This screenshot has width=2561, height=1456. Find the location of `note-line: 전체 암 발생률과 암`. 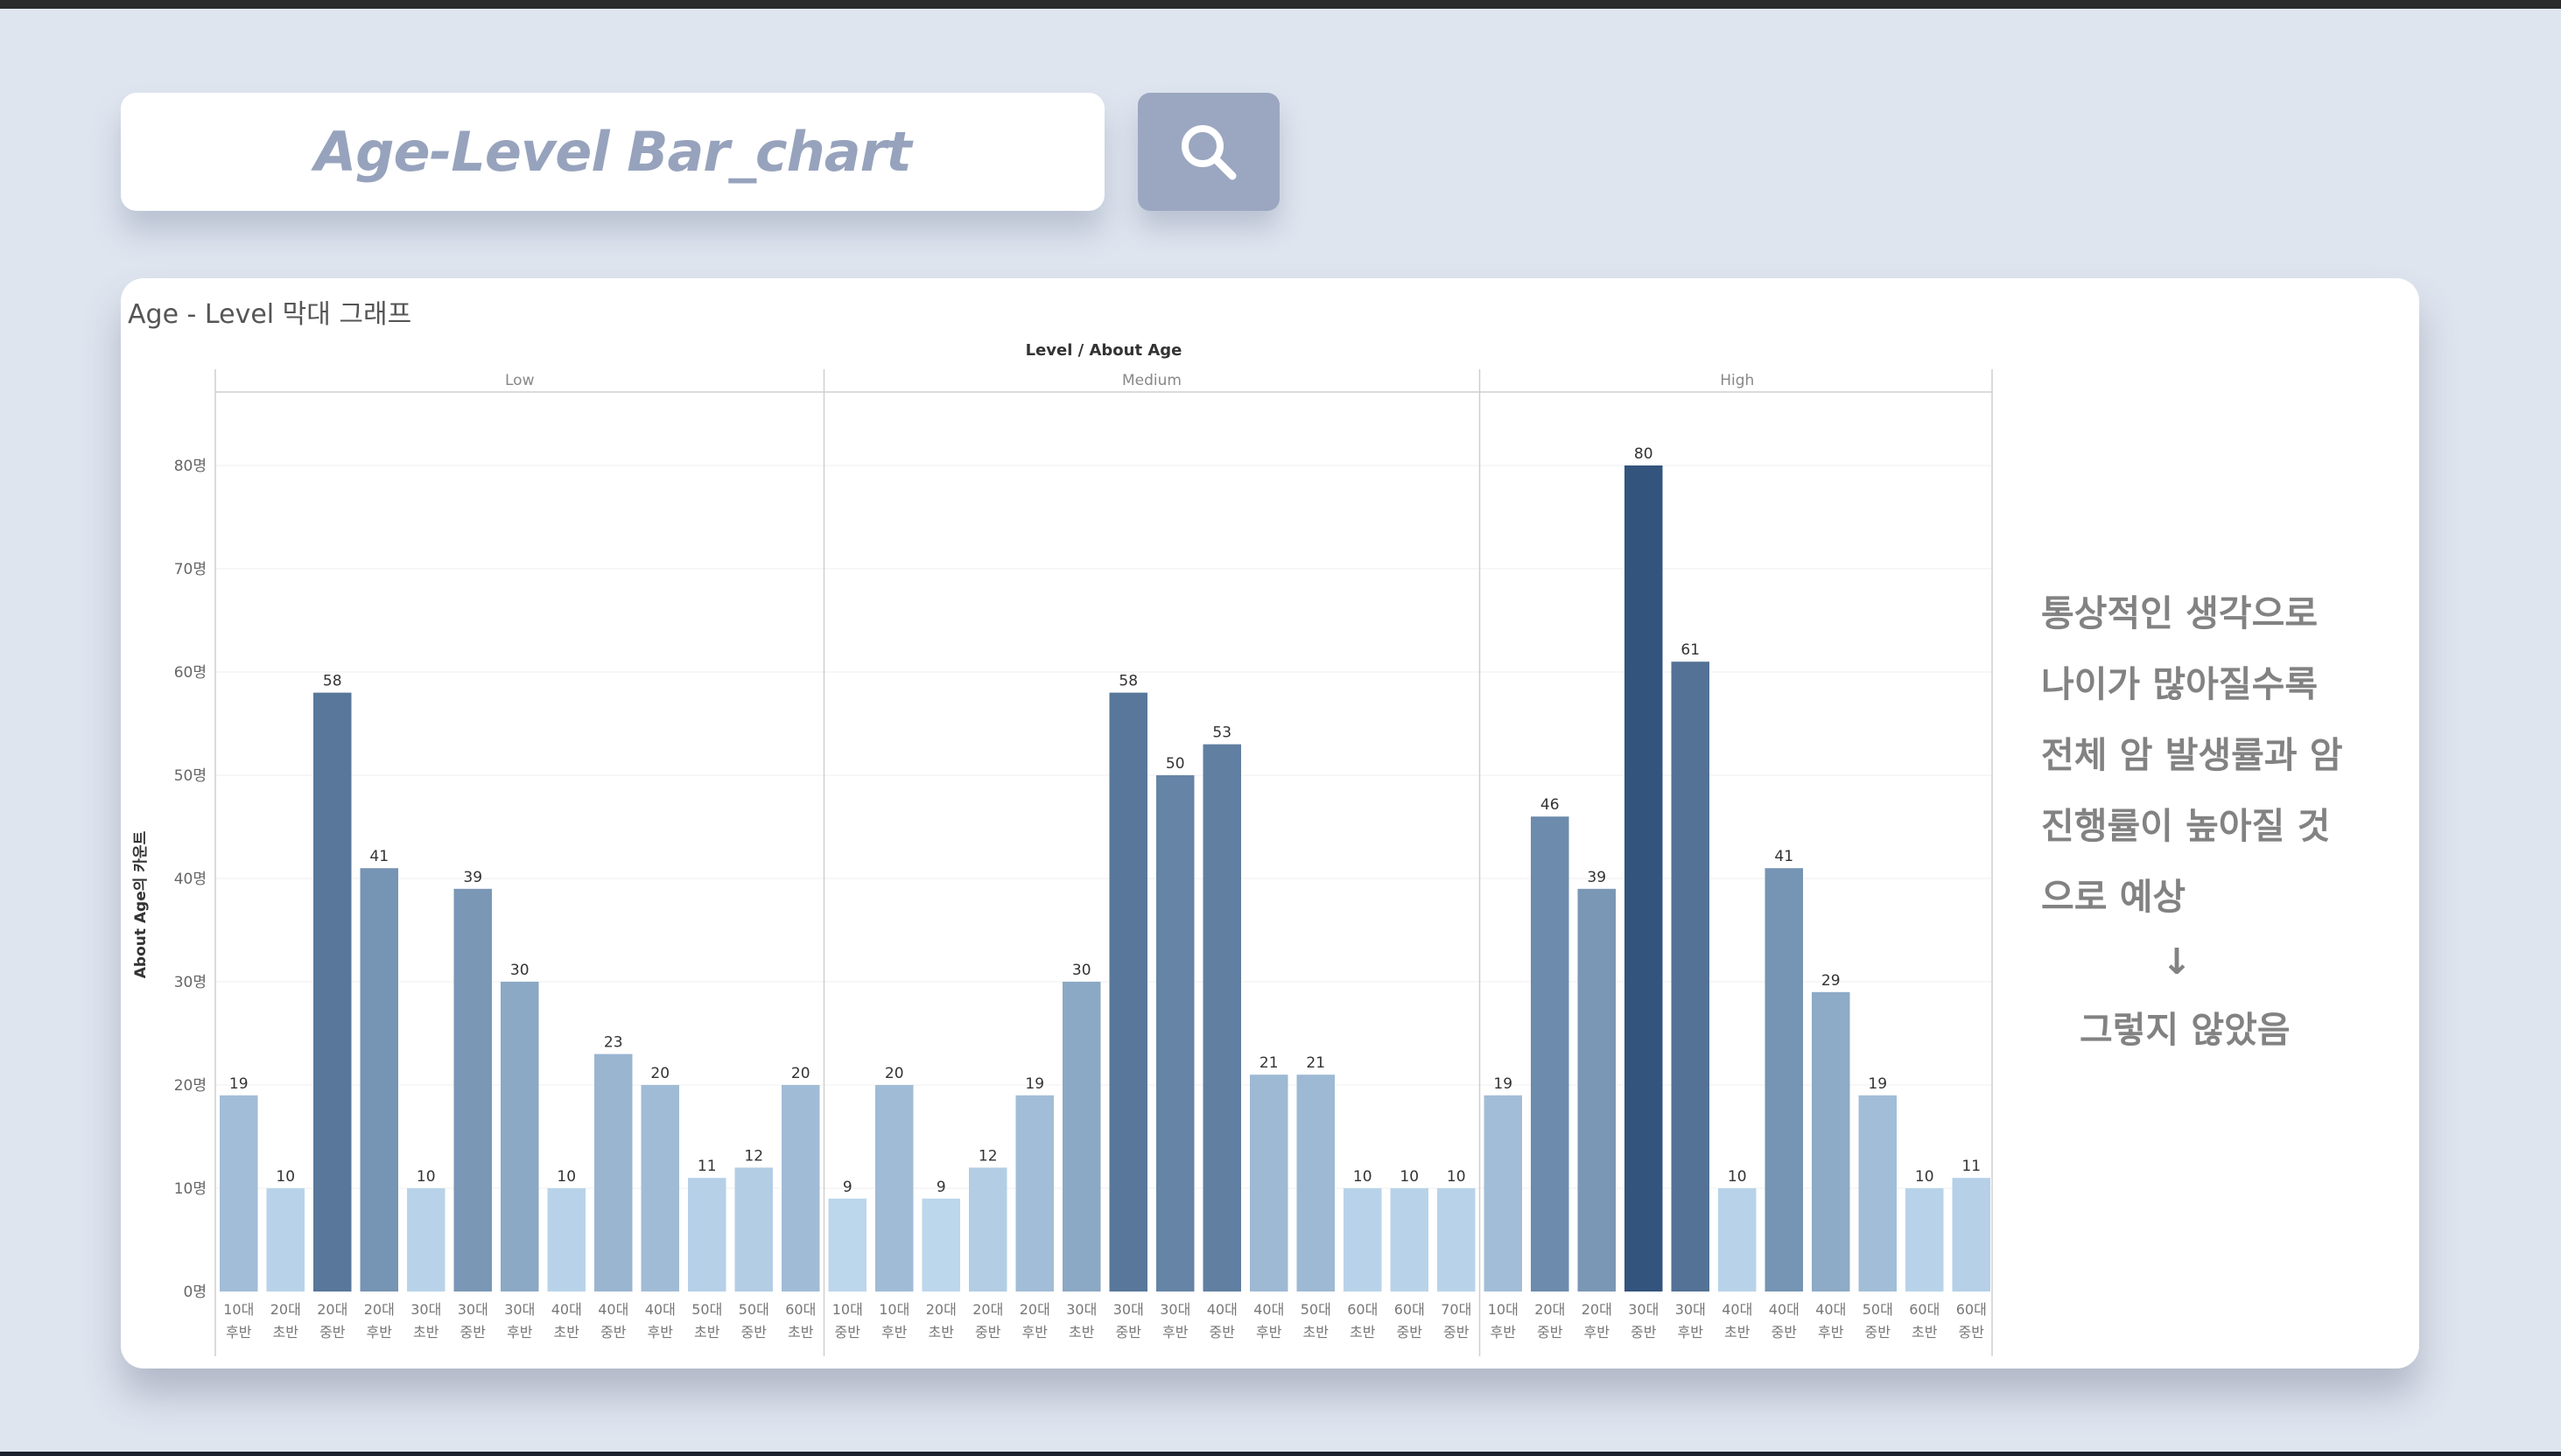

note-line: 전체 암 발생률과 암 is located at coordinates (2225, 755).